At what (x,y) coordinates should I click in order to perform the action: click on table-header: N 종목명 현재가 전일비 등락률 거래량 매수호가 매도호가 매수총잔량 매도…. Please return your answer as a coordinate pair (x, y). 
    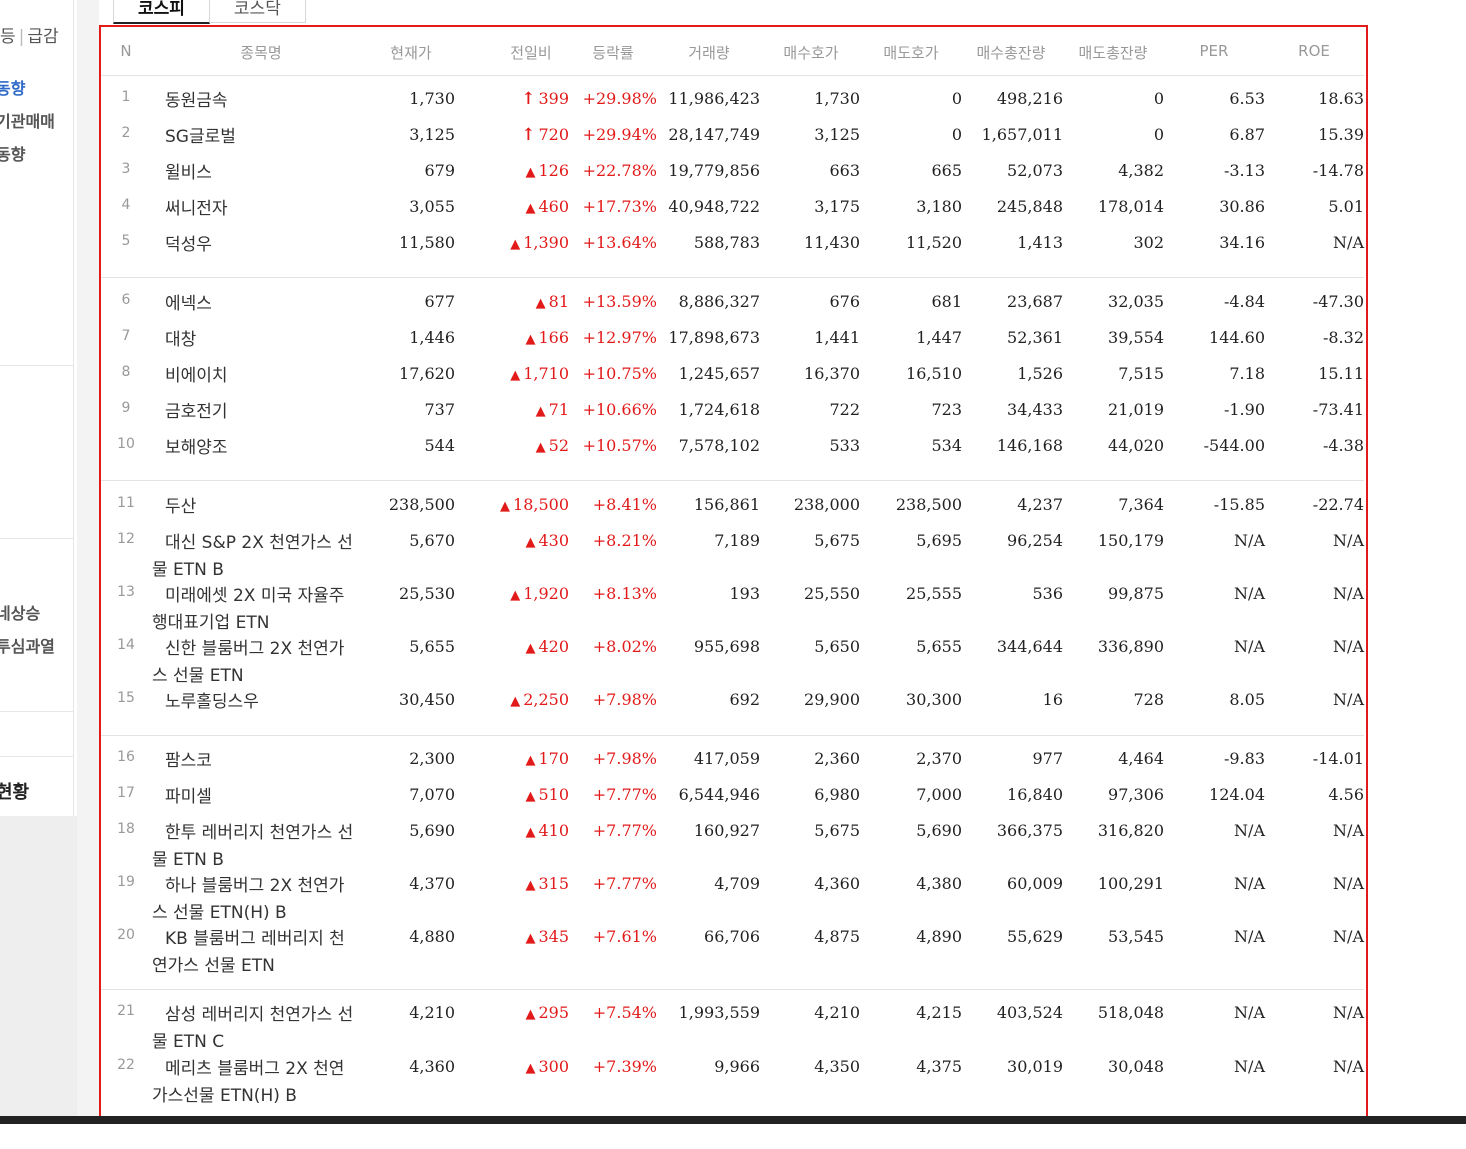
    Looking at the image, I should click on (732, 51).